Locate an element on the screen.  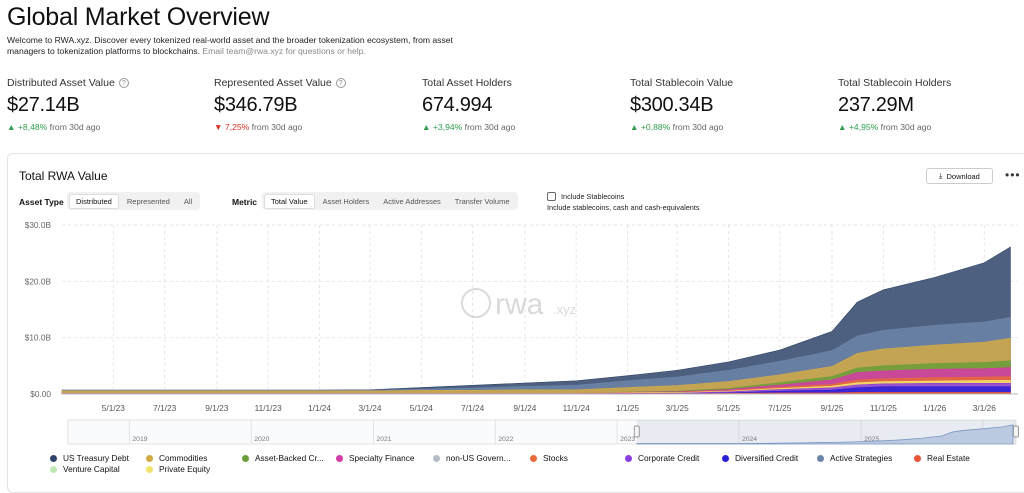
navigator-selection is located at coordinates (826, 432).